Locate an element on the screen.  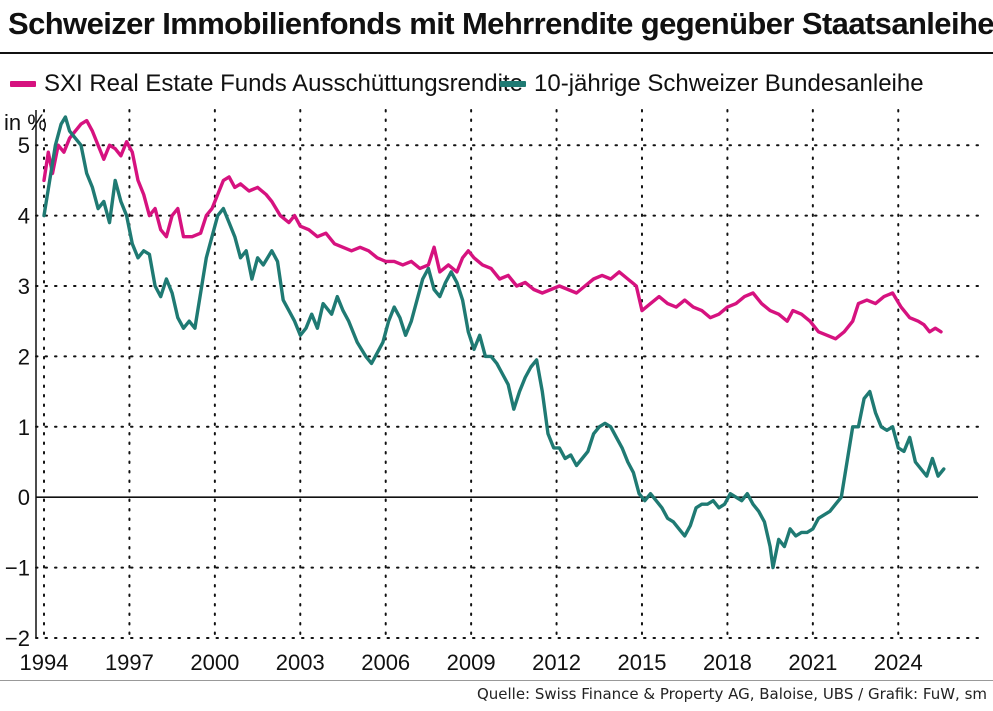
legend-item-bond: 10-jährige Schweizer Bundesanleihe is located at coordinates (712, 84).